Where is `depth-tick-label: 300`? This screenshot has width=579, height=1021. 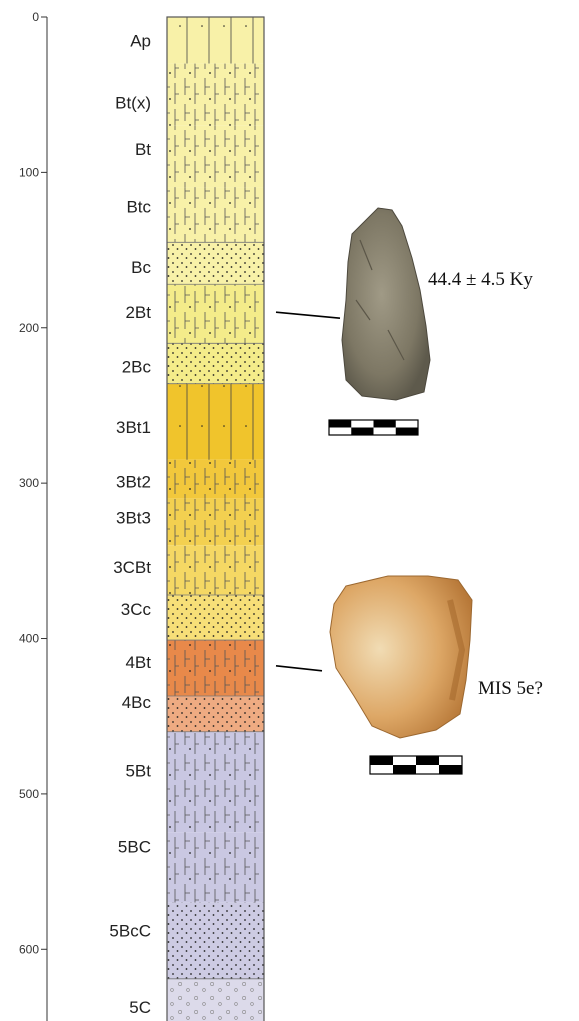 depth-tick-label: 300 is located at coordinates (29, 483).